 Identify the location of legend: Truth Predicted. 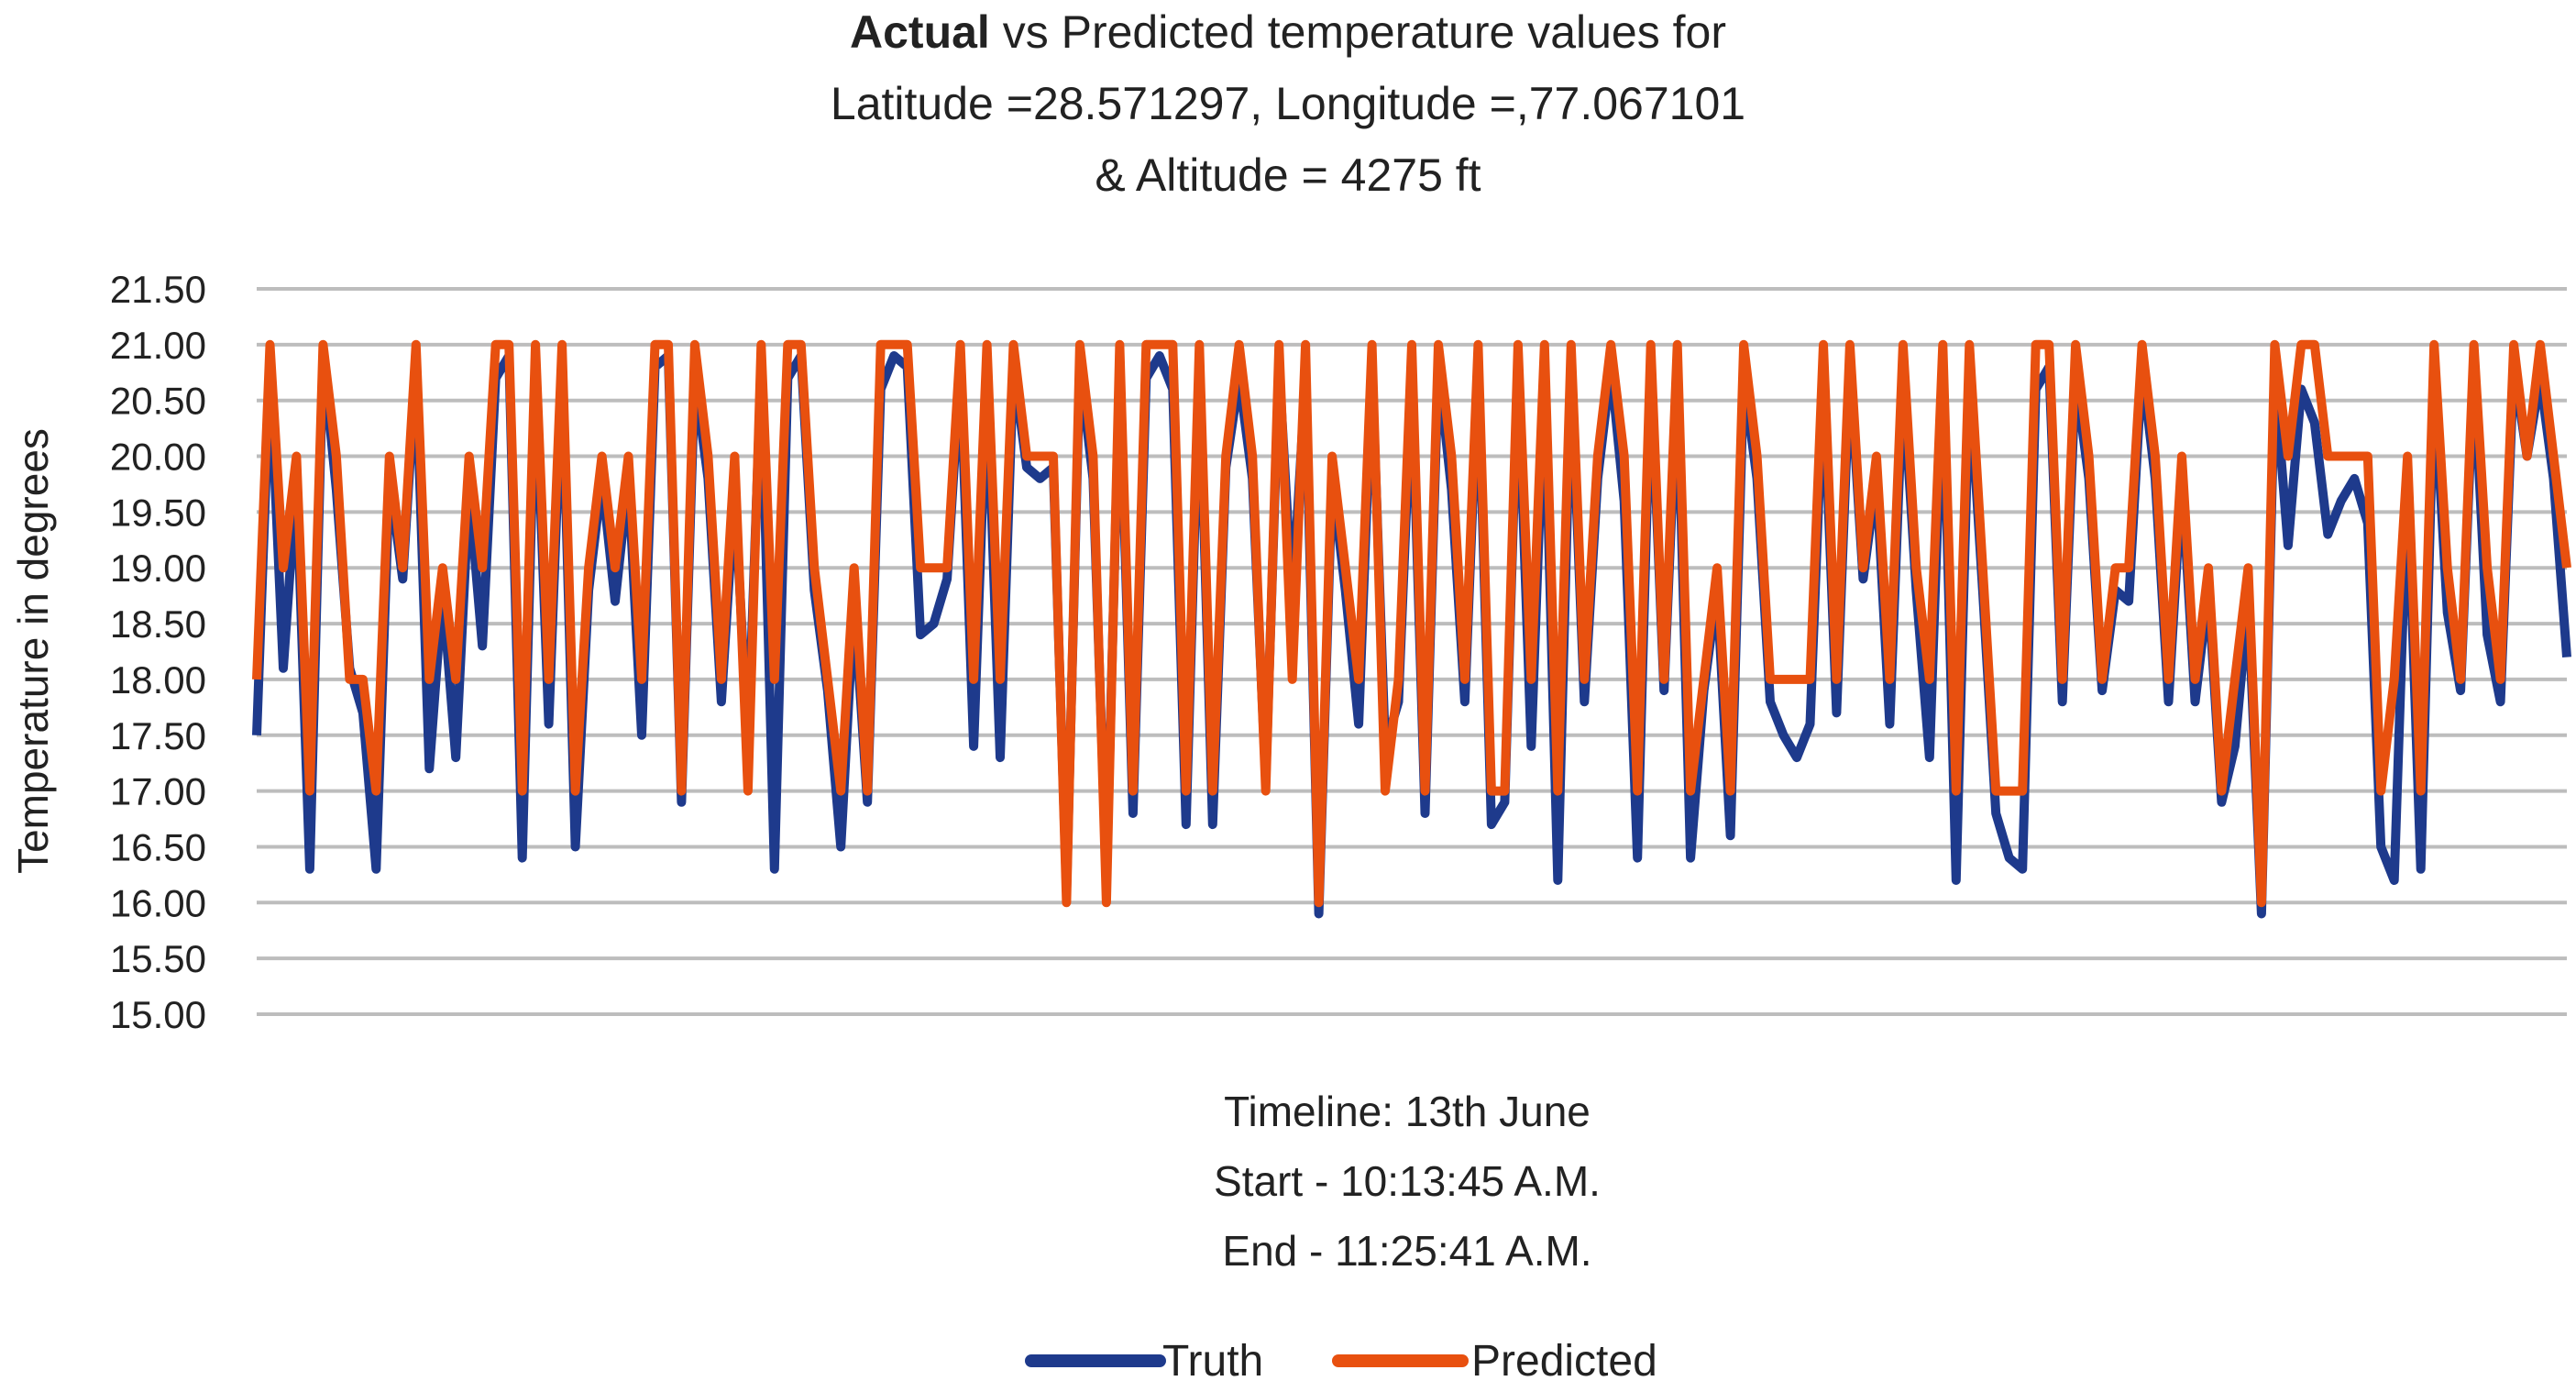
(1341, 1359).